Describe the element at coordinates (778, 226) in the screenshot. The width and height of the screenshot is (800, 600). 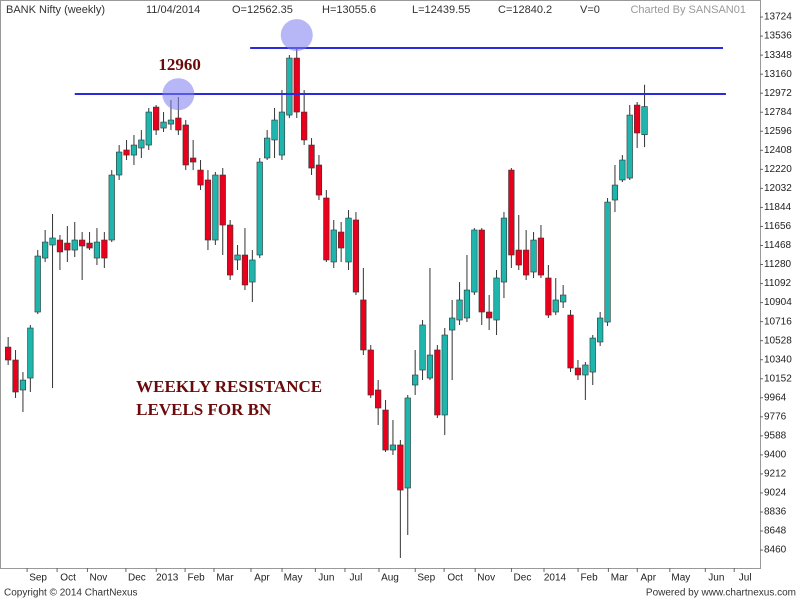
I see `y-tick-label: 11656` at that location.